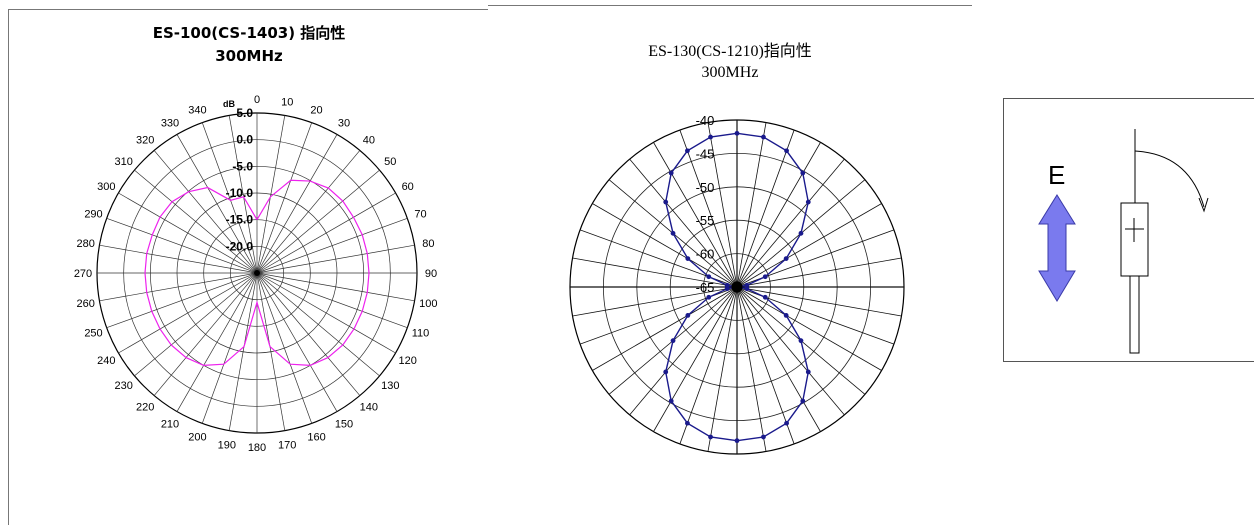 This screenshot has width=1254, height=525. I want to click on es100-angle-tick-label: 160, so click(316, 438).